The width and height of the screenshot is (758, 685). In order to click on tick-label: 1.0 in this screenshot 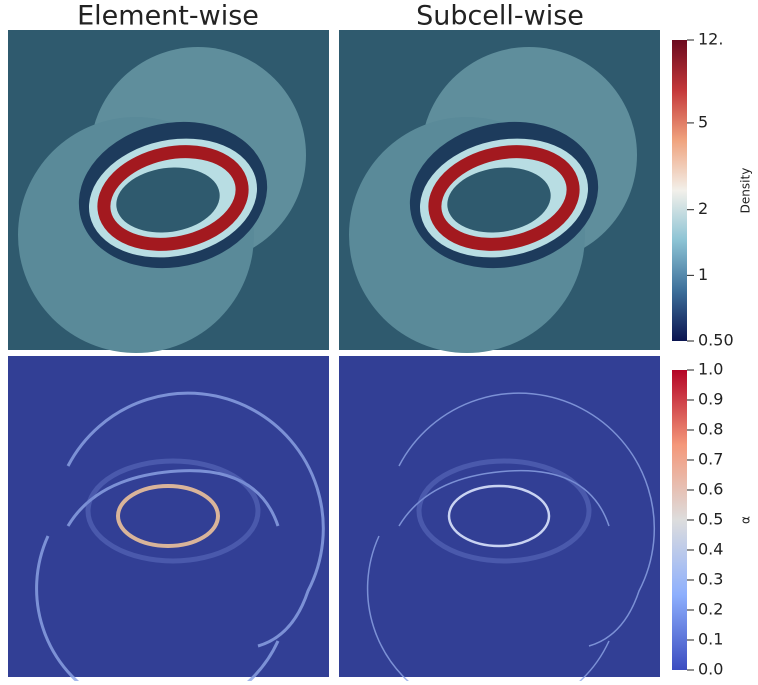, I will do `click(710, 369)`.